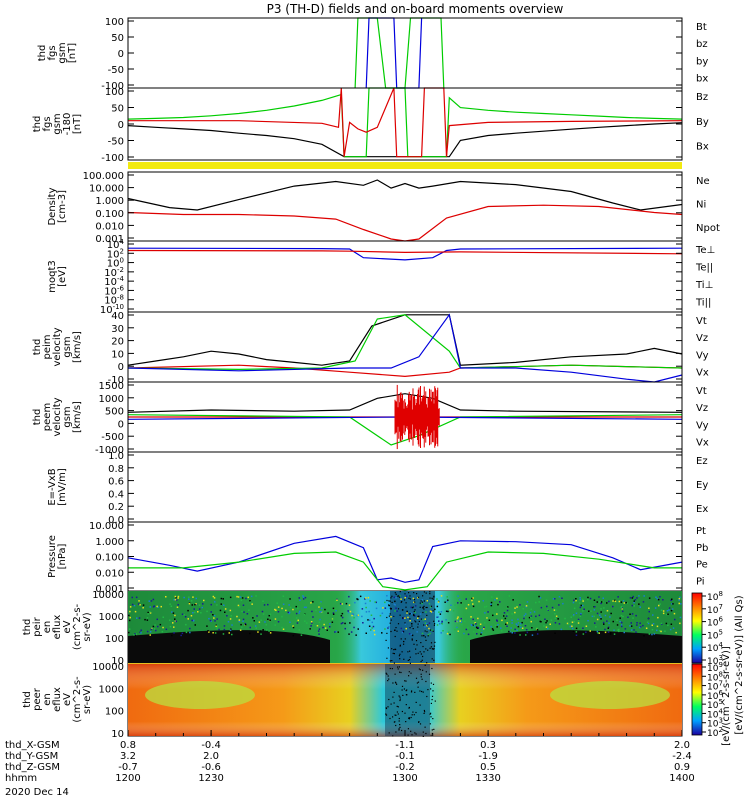 The width and height of the screenshot is (750, 800). What do you see at coordinates (106, 189) in the screenshot?
I see `y-tick-label: 10.000` at bounding box center [106, 189].